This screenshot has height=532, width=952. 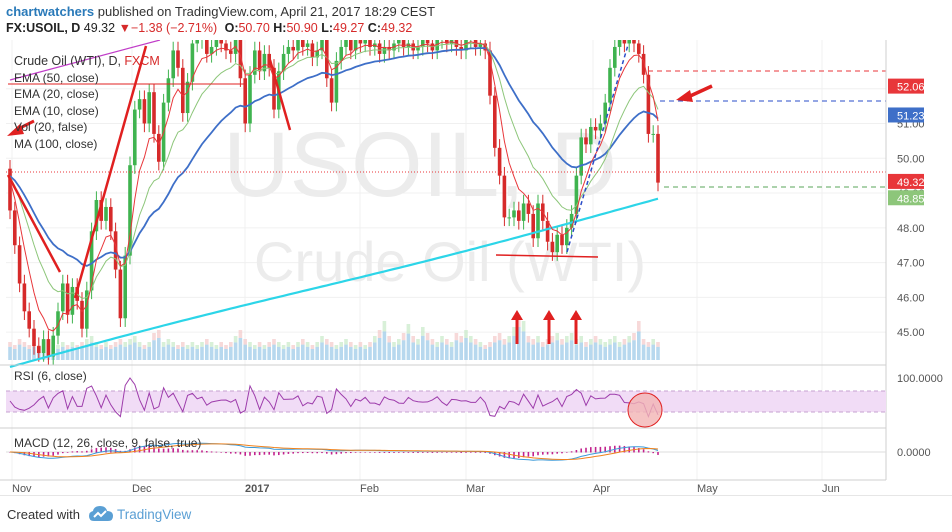 I want to click on legend-vol: Vol (20, false), so click(x=51, y=127).